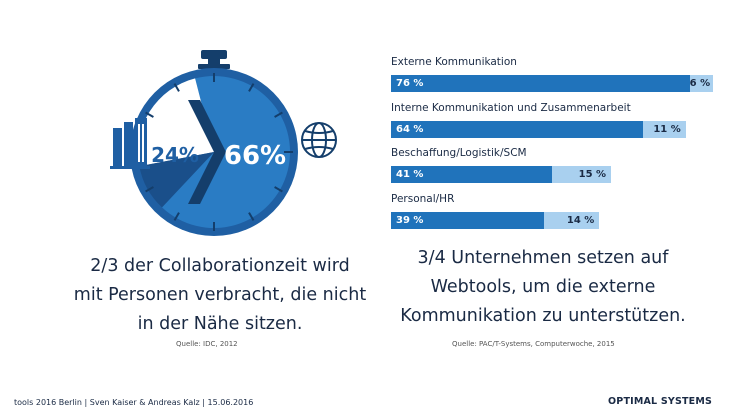 This screenshot has width=750, height=418. I want to click on bars-caption-line-3: Kommunikation zu unterstützen., so click(543, 316).